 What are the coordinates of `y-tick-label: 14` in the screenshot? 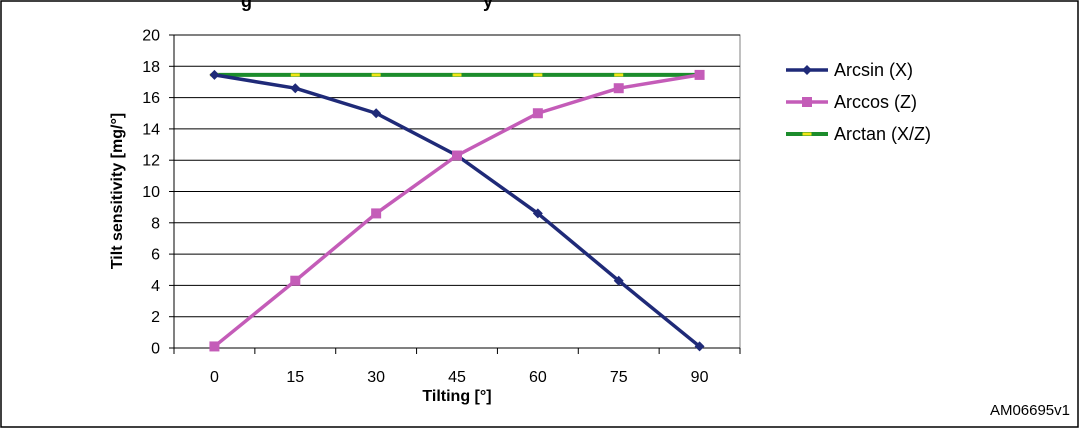 It's located at (151, 129).